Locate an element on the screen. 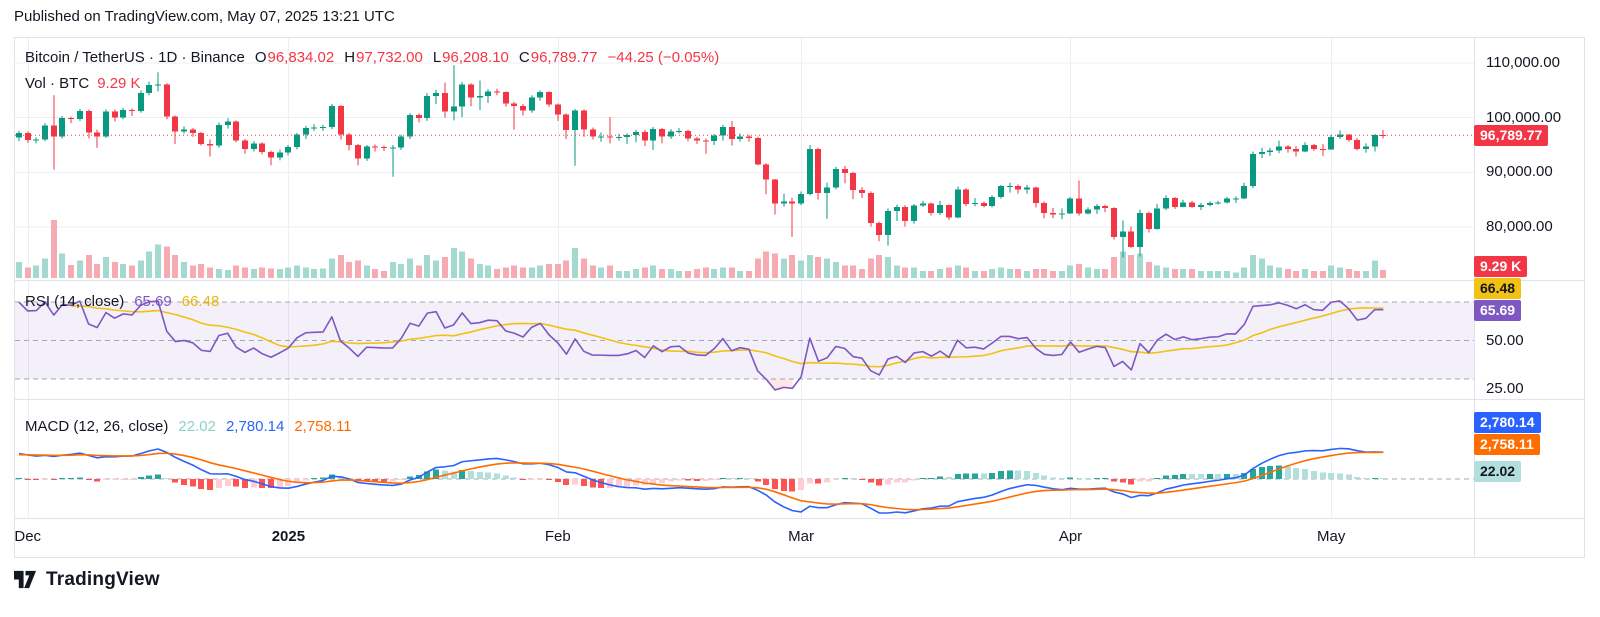 This screenshot has width=1600, height=617. time-axis-label: Apr is located at coordinates (1070, 536).